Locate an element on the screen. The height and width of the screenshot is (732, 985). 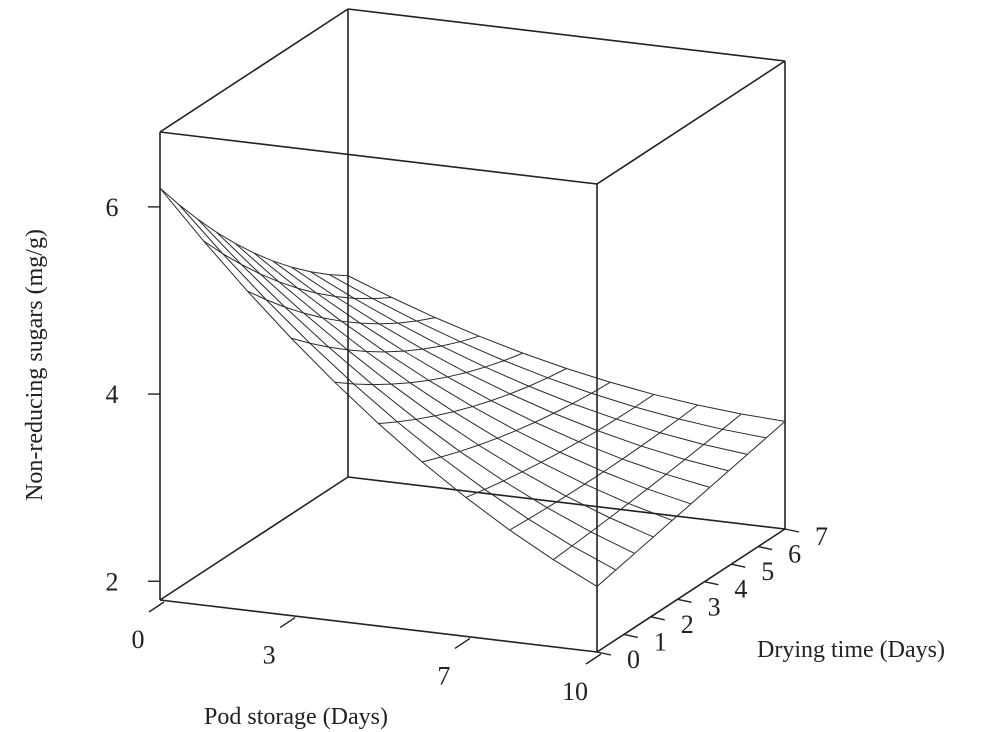
x-tick-label: 10 is located at coordinates (575, 691).